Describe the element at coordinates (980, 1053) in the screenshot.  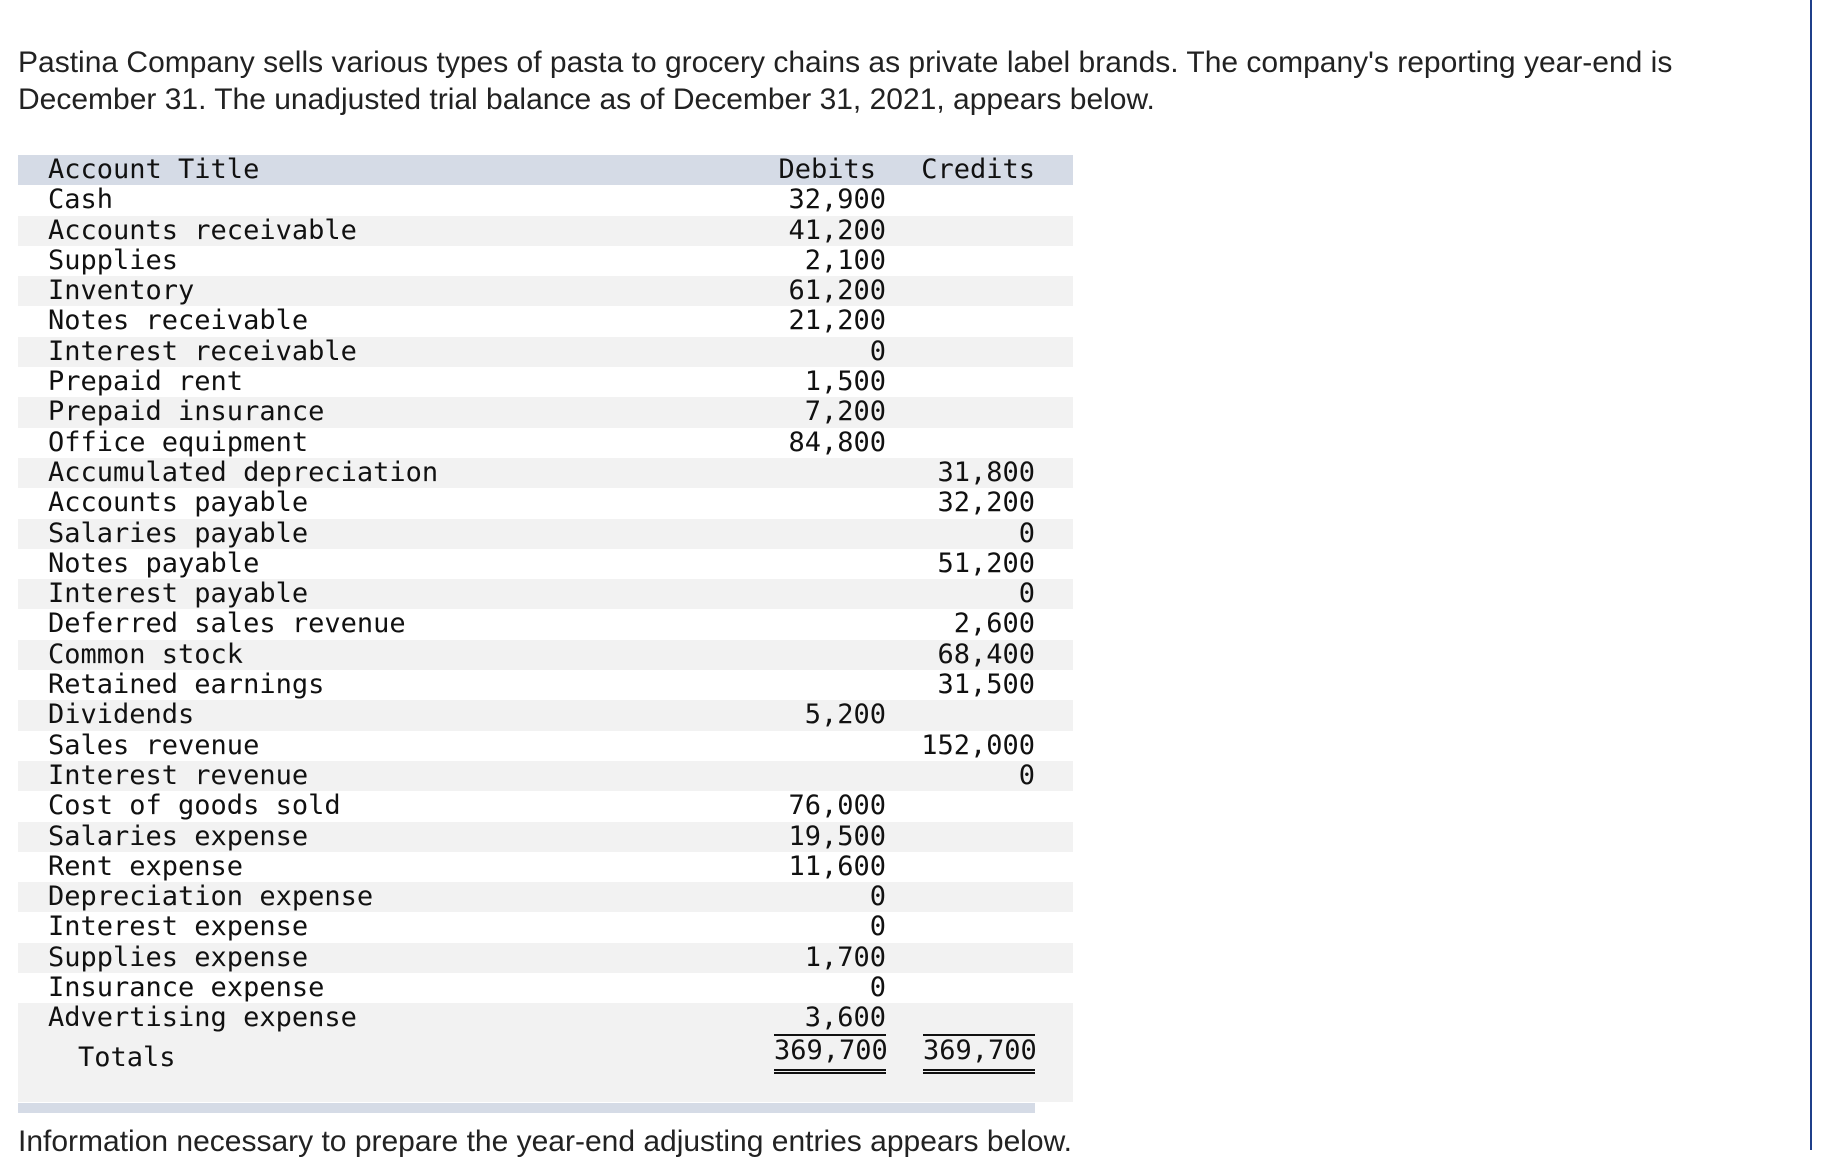
I see `totals-credit: 369,700` at that location.